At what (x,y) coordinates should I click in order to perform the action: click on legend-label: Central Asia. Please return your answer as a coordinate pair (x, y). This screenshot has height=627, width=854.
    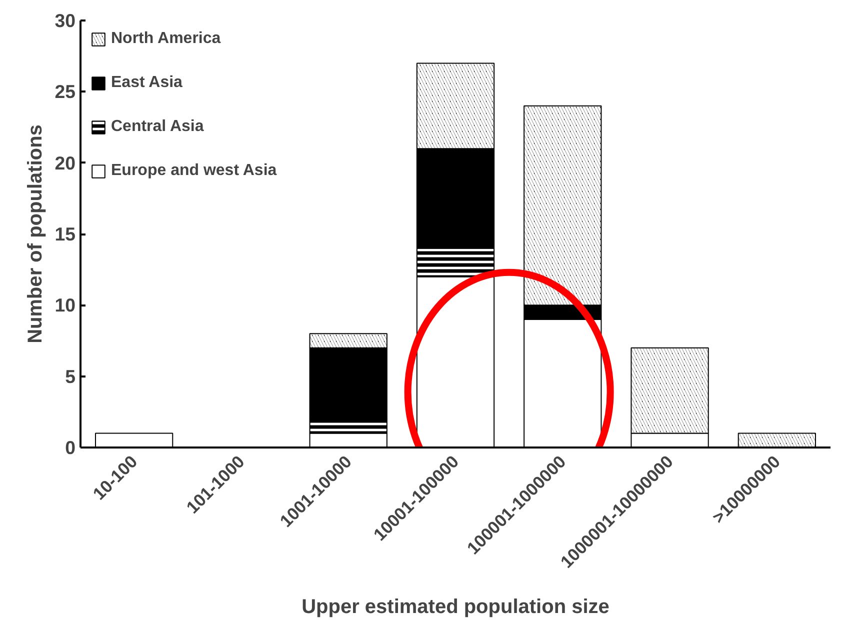
    Looking at the image, I should click on (157, 127).